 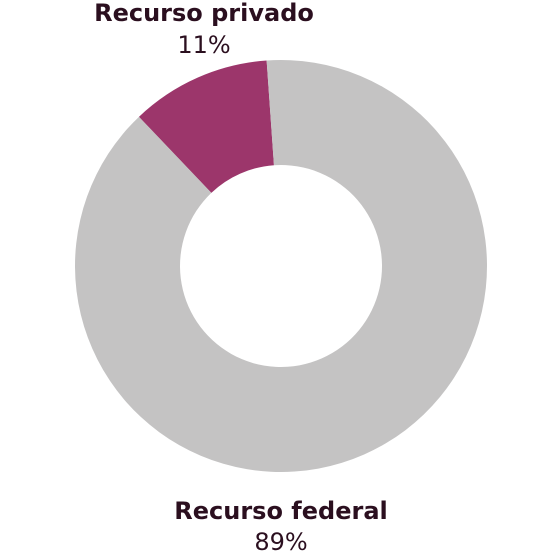 What do you see at coordinates (203, 45) in the screenshot?
I see `slice-value: 11%` at bounding box center [203, 45].